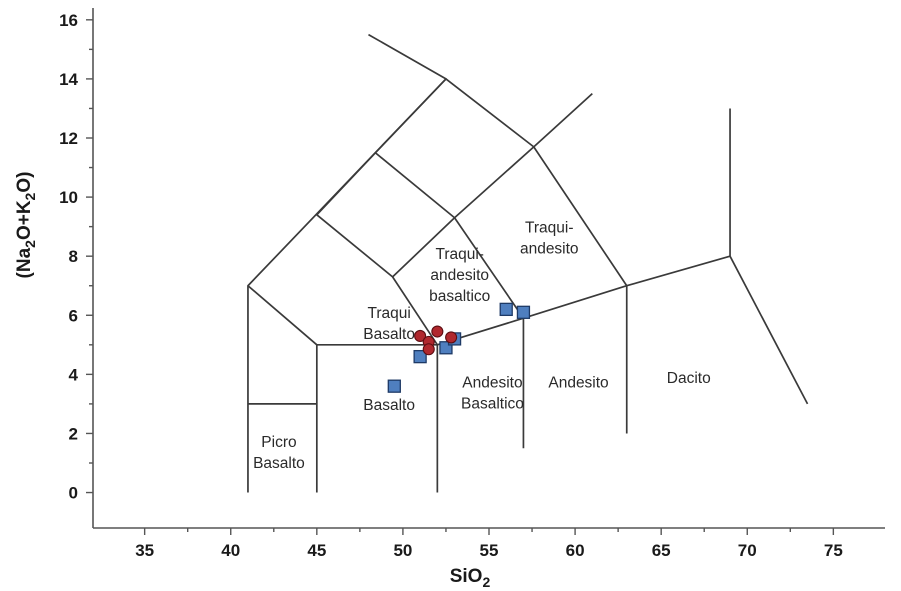 The width and height of the screenshot is (901, 591). I want to click on y-tick-label: 4, so click(74, 374).